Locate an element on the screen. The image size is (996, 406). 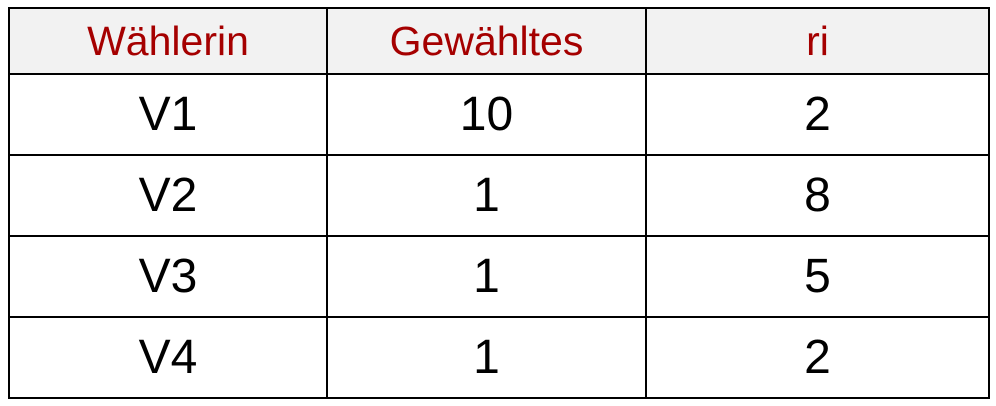
column-header-waehlerin: Wählerin is located at coordinates (168, 41).